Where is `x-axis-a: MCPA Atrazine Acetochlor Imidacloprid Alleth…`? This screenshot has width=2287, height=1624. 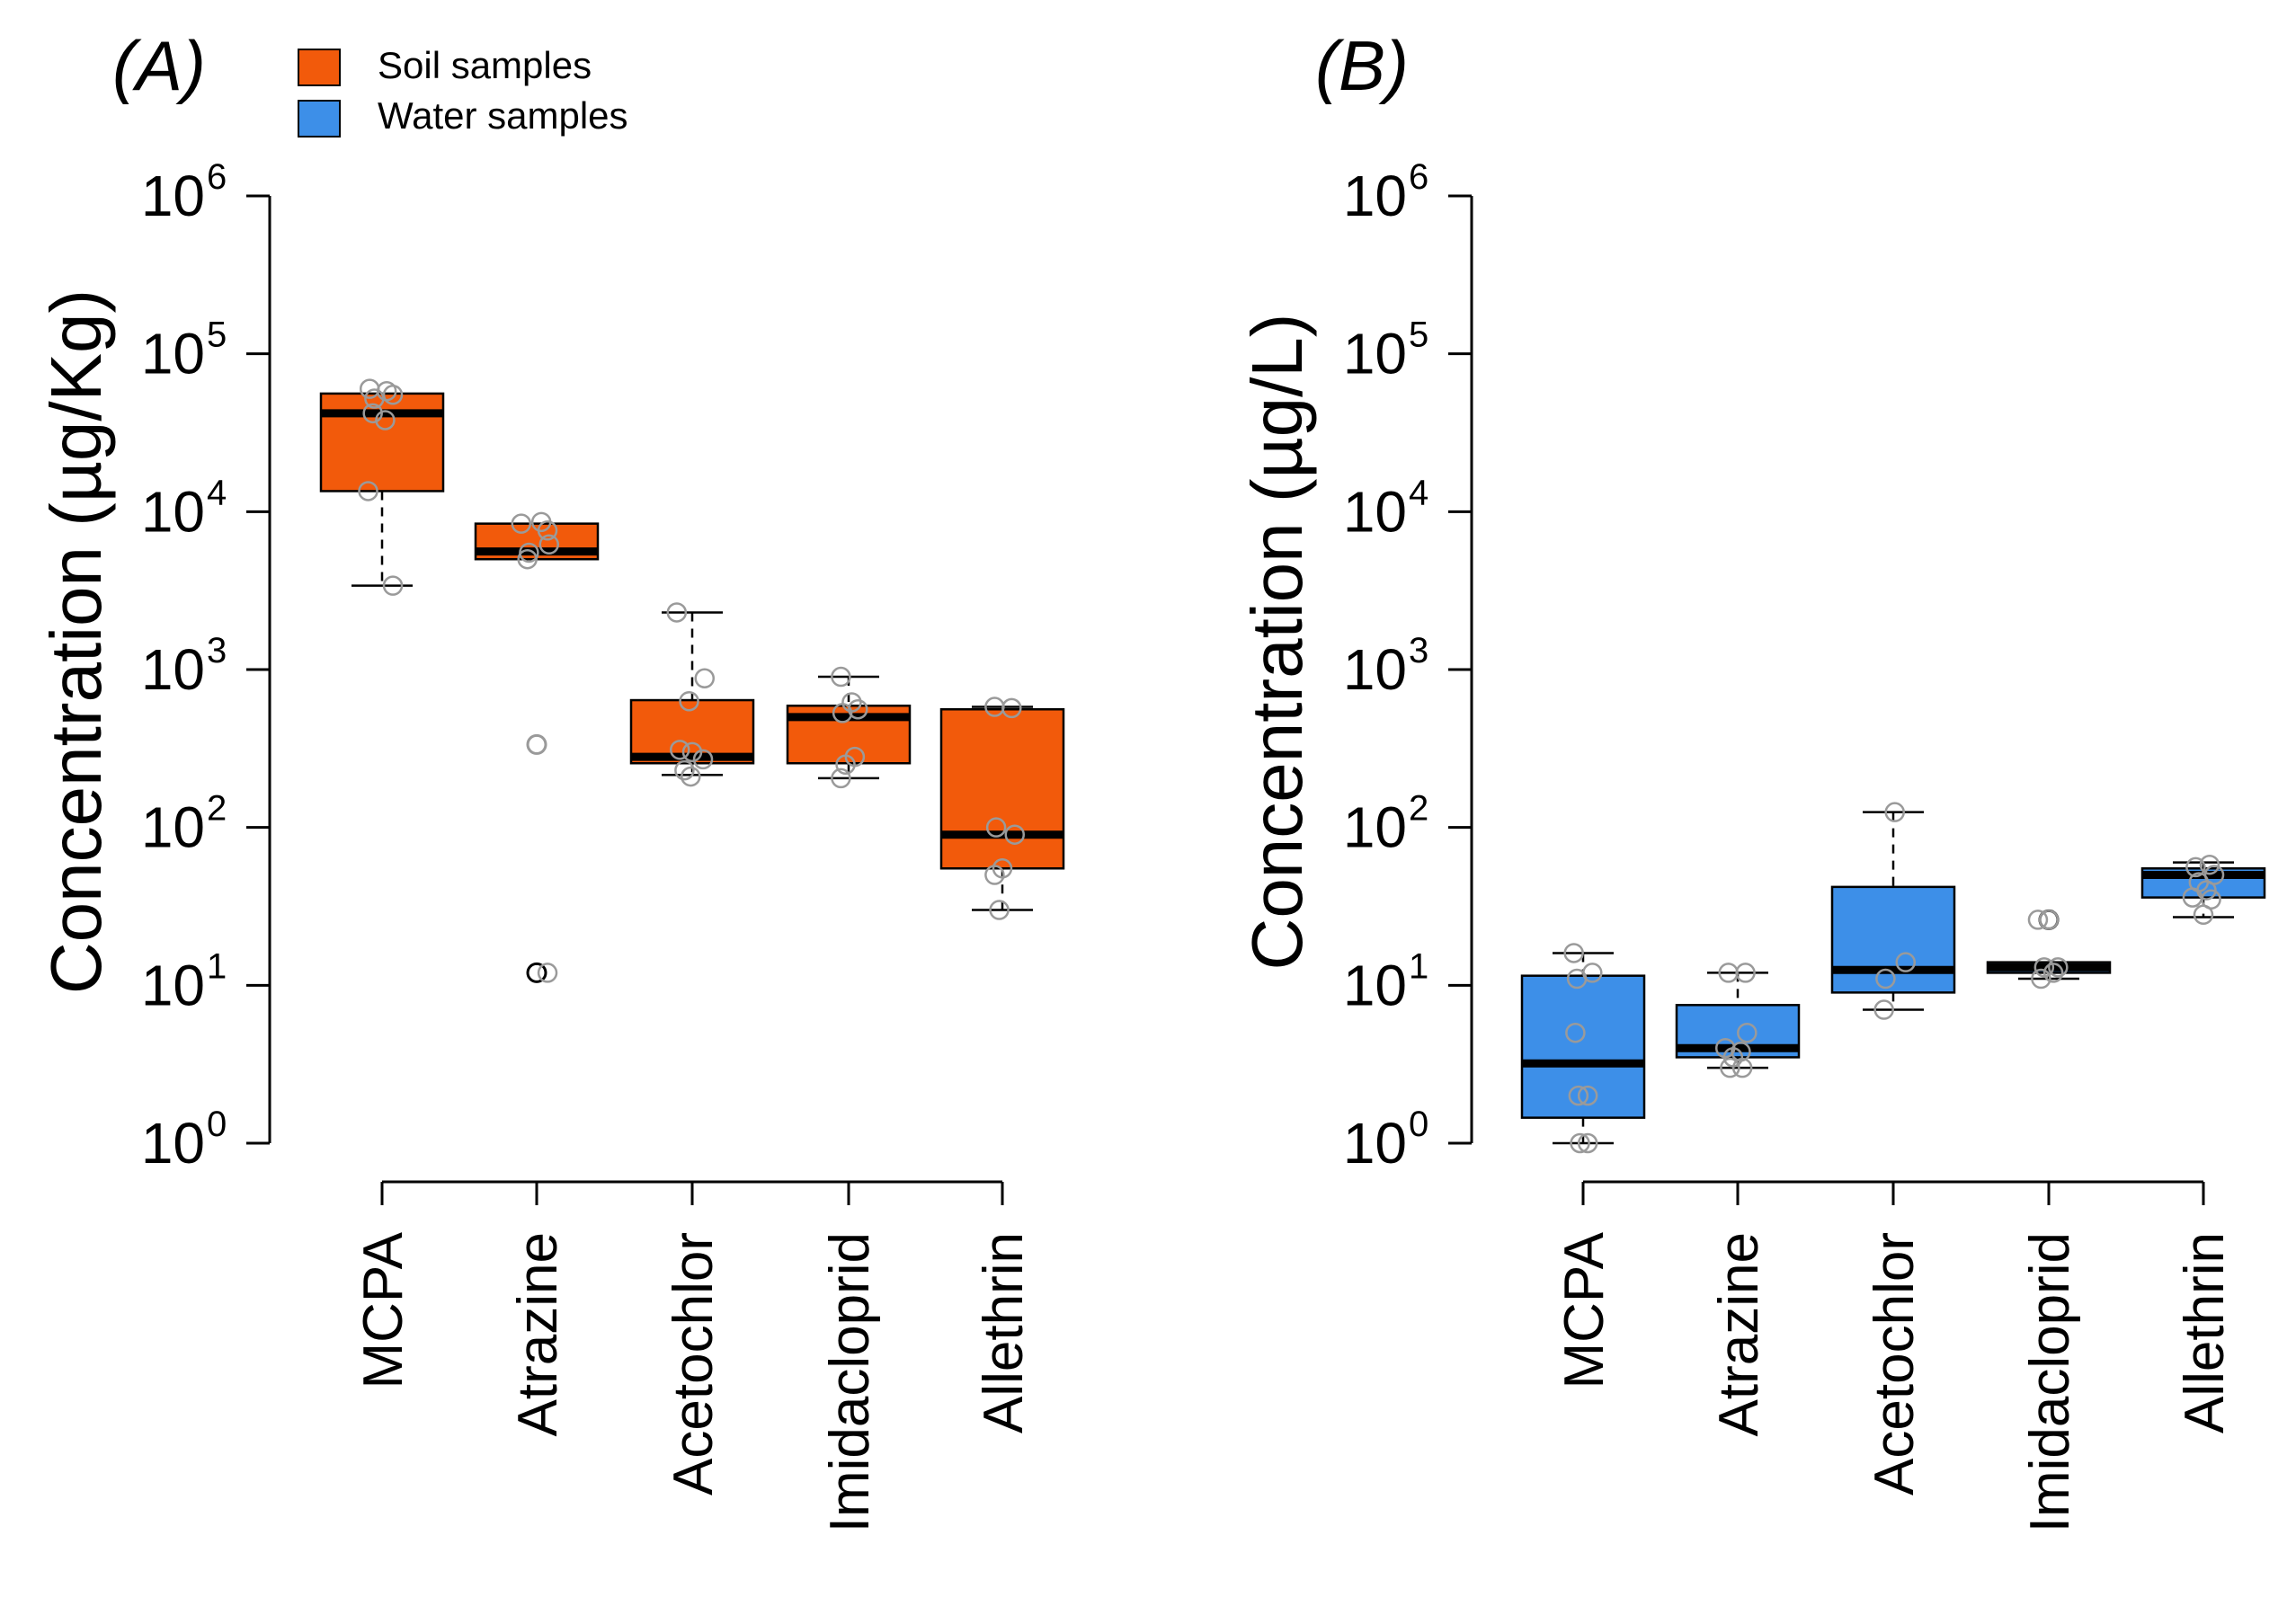
x-axis-a: MCPA Atrazine Acetochlor Imidacloprid Alleth… is located at coordinates (693, 1356).